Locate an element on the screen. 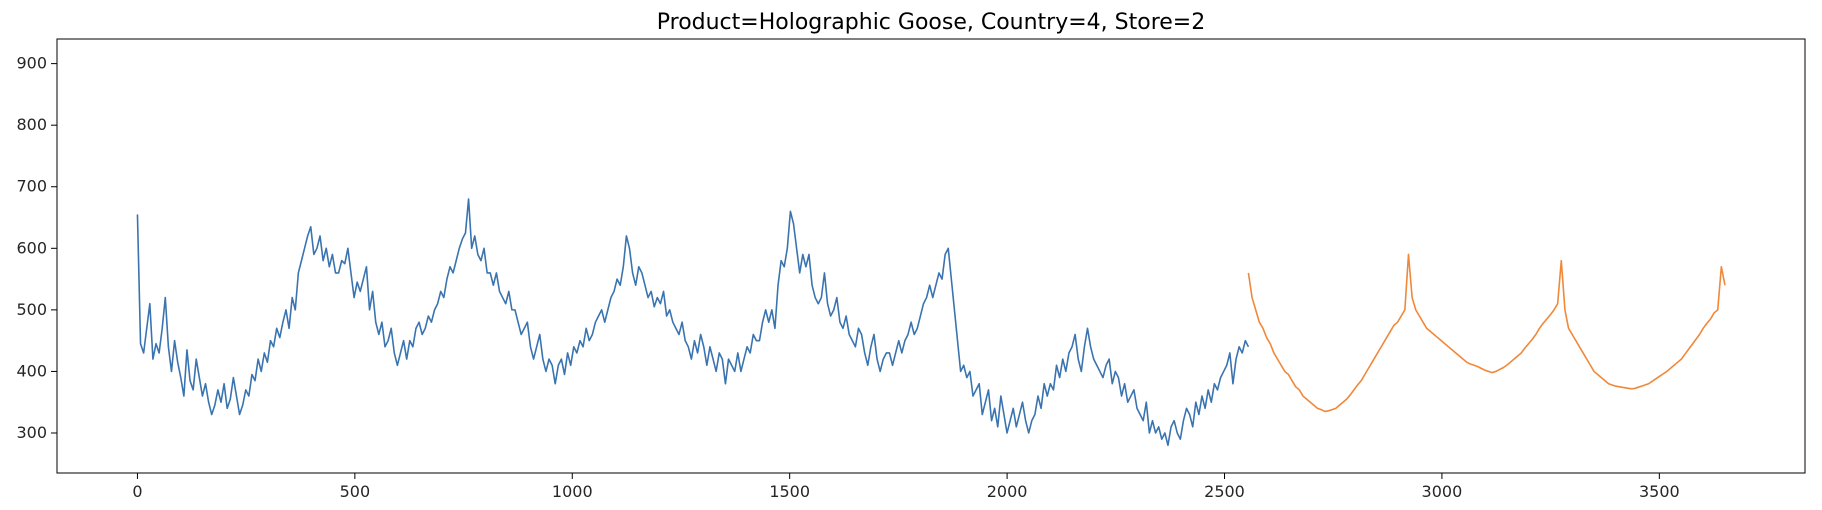 The width and height of the screenshot is (1822, 510). x-tick-label: 1000 is located at coordinates (572, 491).